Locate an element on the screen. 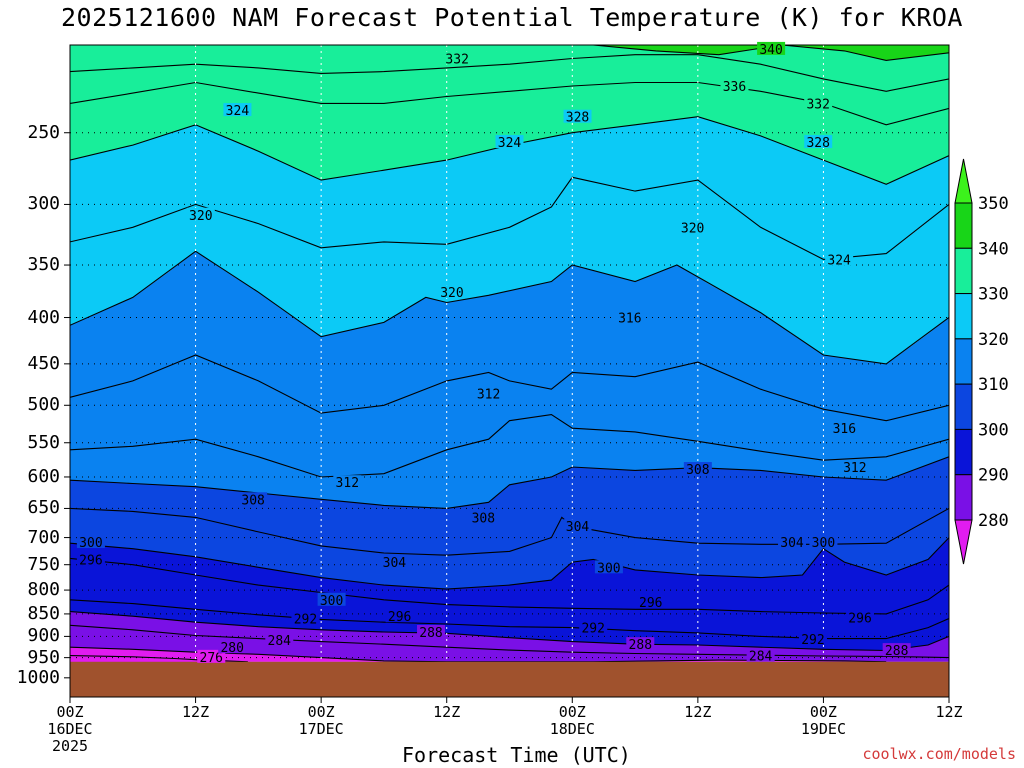 Image resolution: width=1024 pixels, height=768 pixels. x-tick-label-line: 16DEC is located at coordinates (70, 729).